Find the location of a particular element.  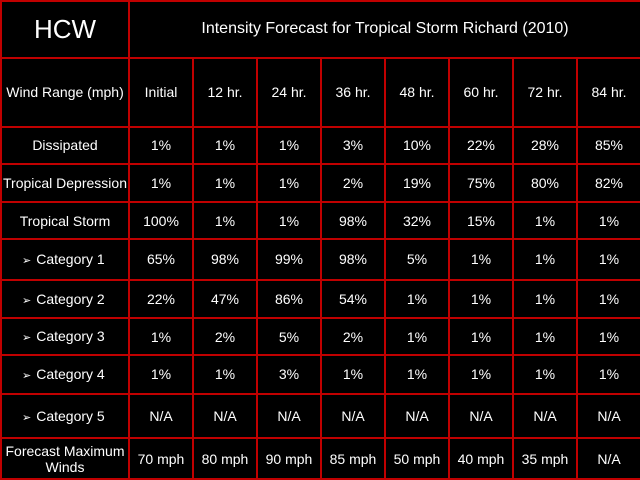

table-row: ➢ Category 3 1% 2% 5% 2% 1% 1% 1% 1% is located at coordinates (320, 336).